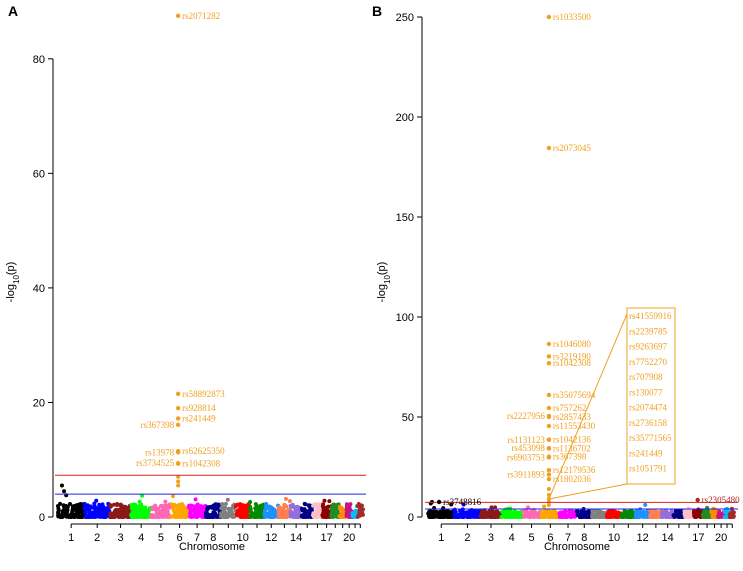 This screenshot has height=571, width=743. What do you see at coordinates (584, 538) in the screenshot?
I see `panel-b-xtick-label: 8` at bounding box center [584, 538].